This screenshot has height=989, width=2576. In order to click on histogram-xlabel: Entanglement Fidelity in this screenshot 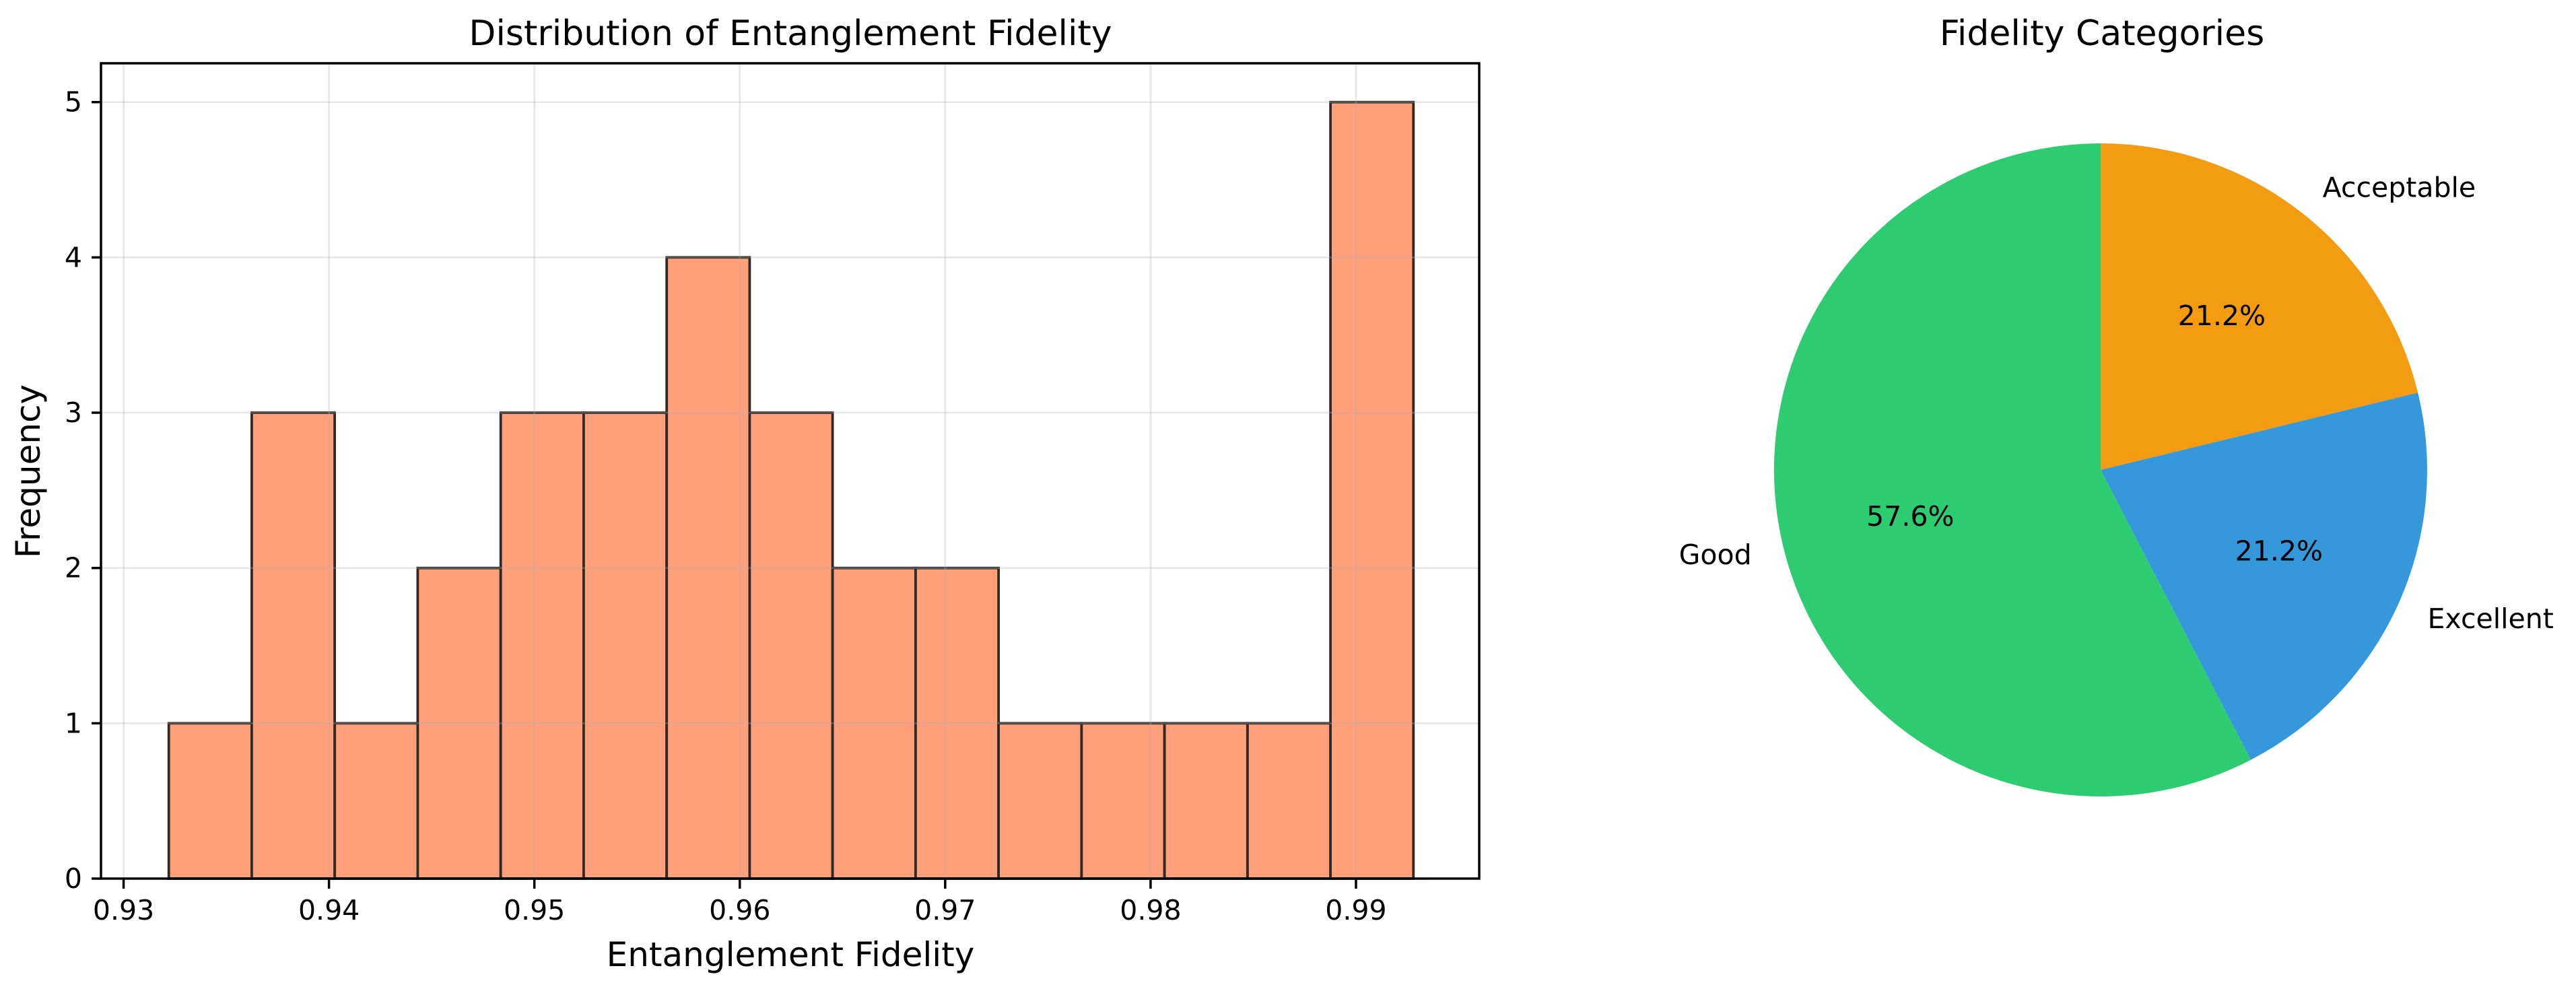, I will do `click(791, 955)`.